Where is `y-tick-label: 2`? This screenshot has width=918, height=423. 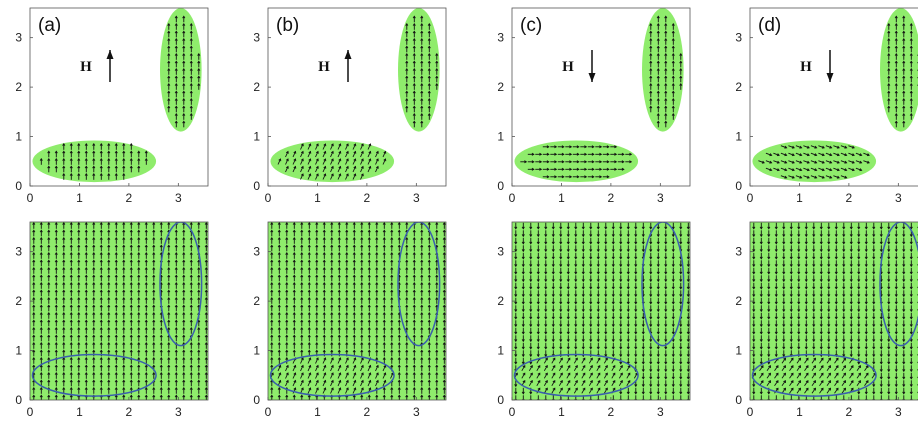
y-tick-label: 2 is located at coordinates (738, 301).